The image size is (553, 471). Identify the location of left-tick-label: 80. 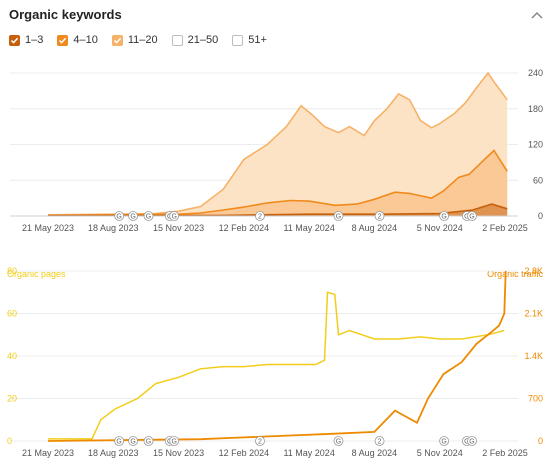
(12, 271).